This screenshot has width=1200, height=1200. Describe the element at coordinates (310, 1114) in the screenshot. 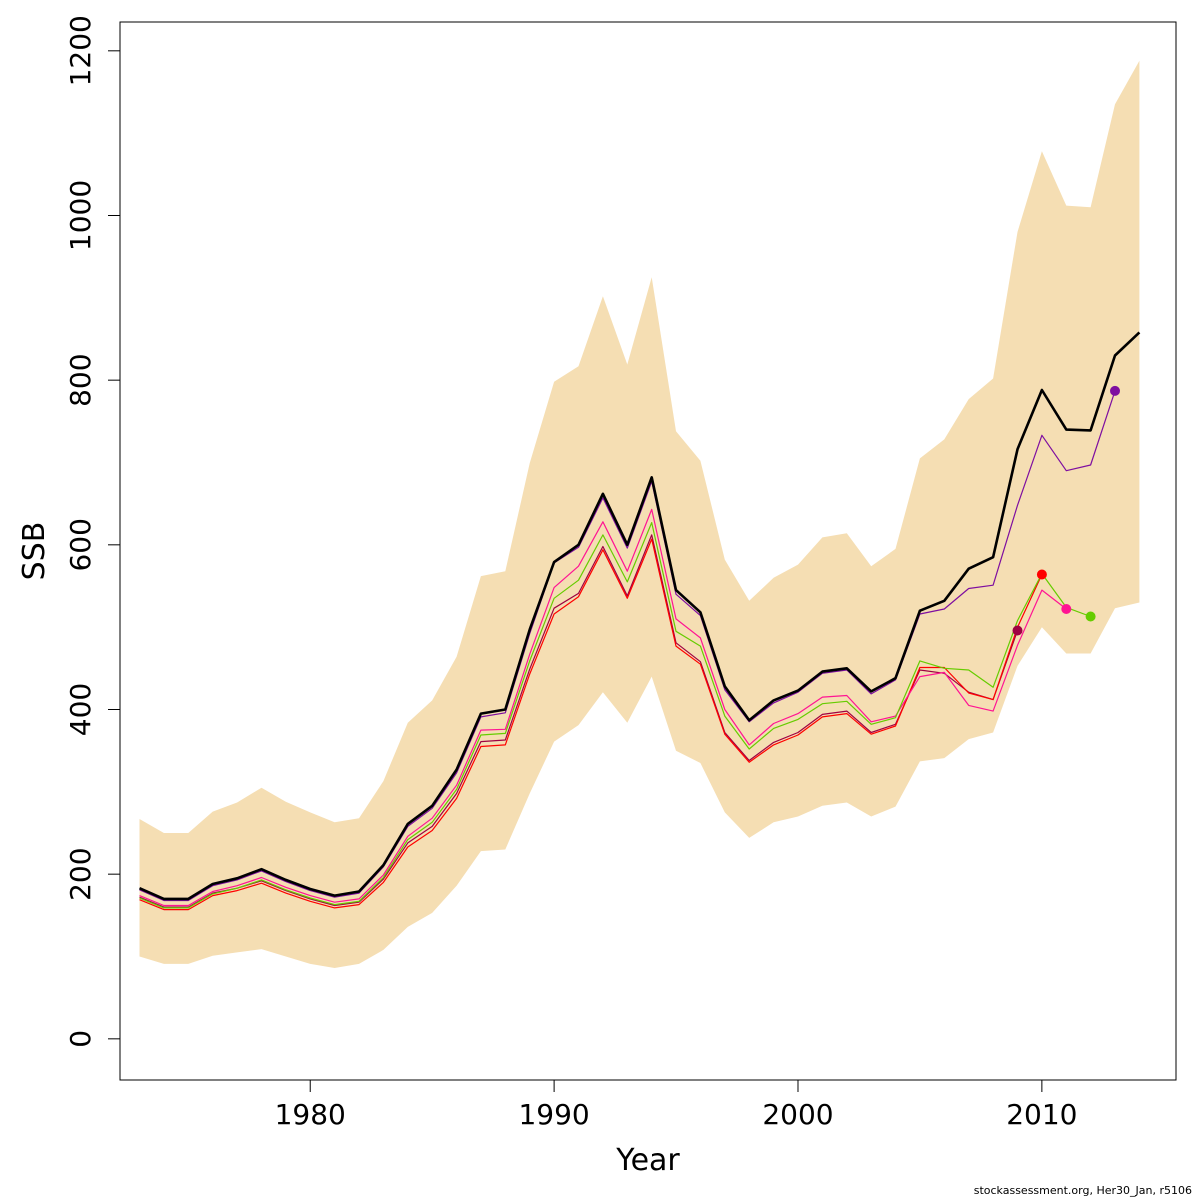

I see `x-tick-label: 1980` at that location.